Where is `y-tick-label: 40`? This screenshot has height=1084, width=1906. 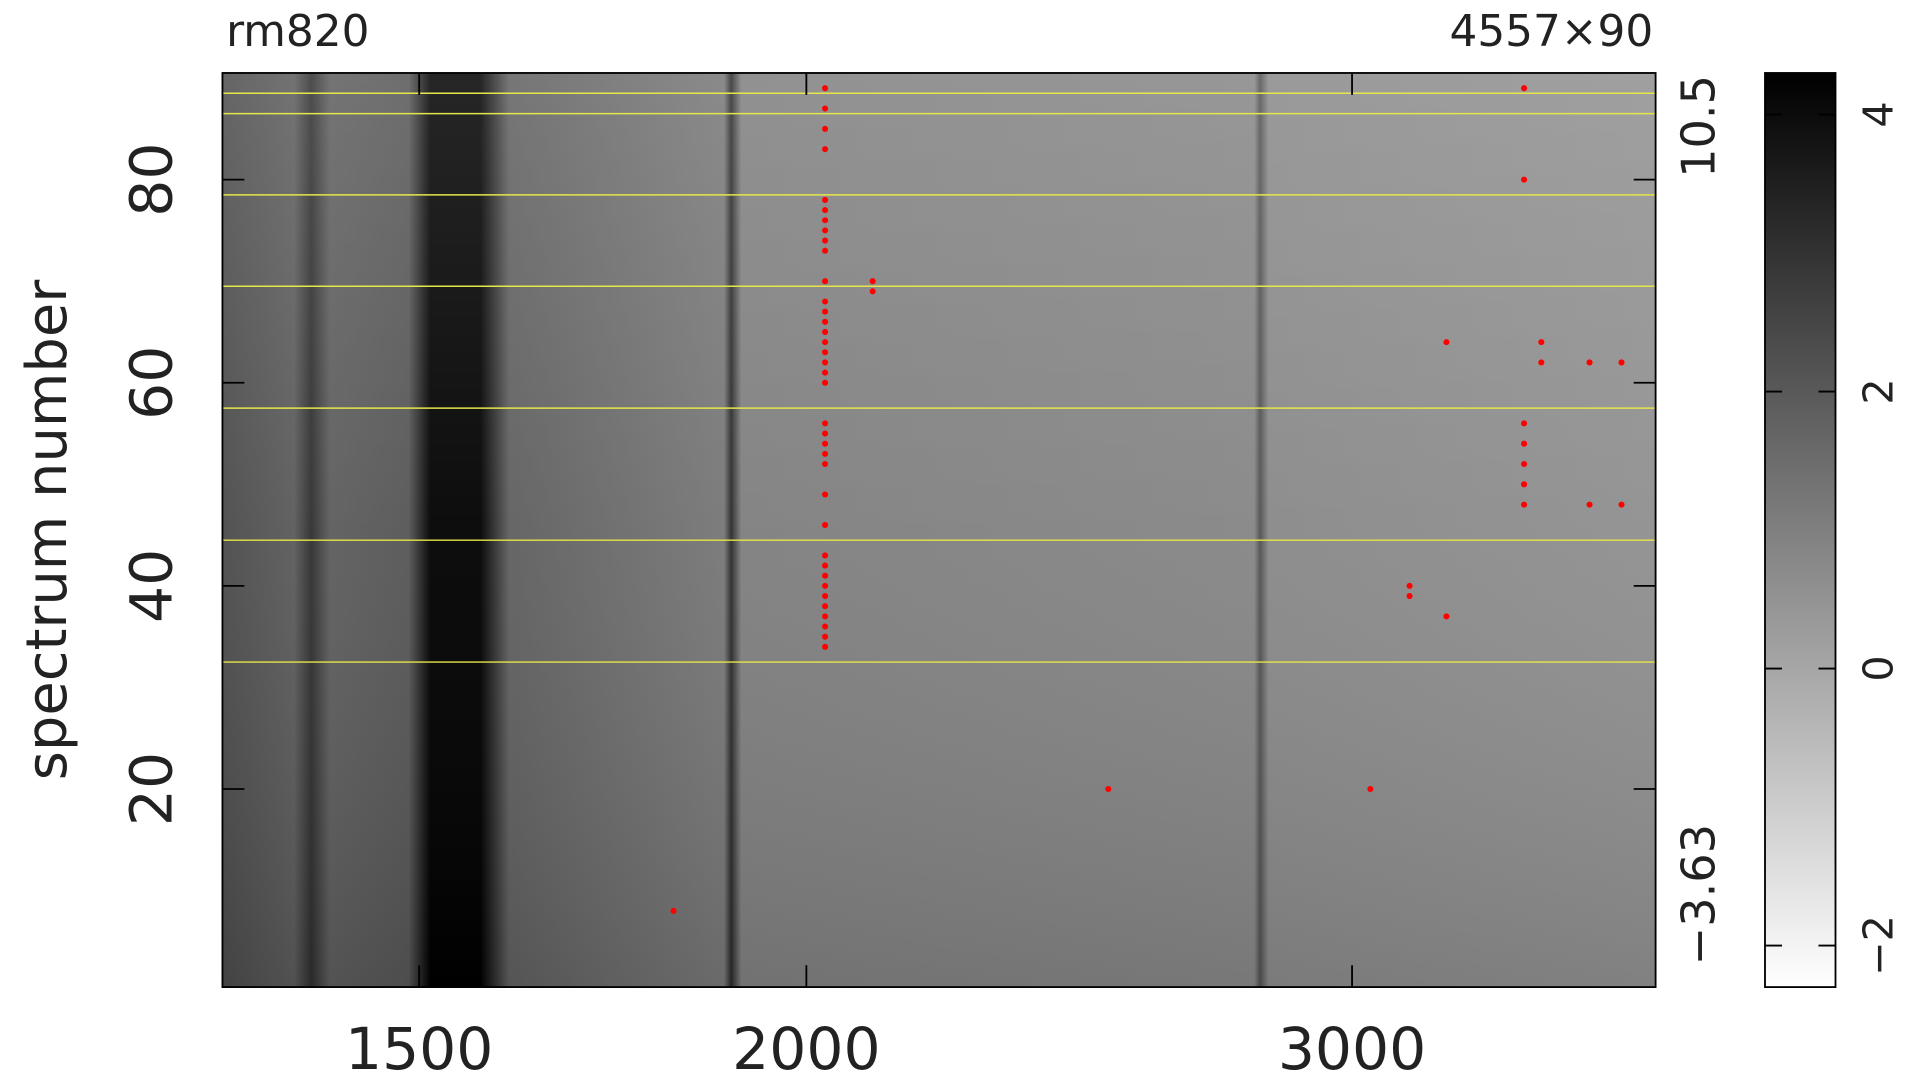
y-tick-label: 40 is located at coordinates (152, 586).